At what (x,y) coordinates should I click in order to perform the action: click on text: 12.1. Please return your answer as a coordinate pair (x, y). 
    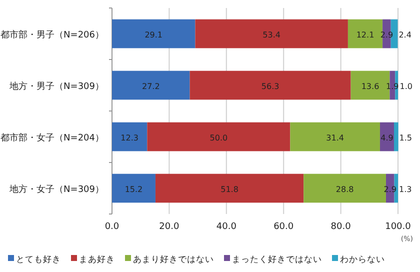
    Looking at the image, I should click on (365, 35).